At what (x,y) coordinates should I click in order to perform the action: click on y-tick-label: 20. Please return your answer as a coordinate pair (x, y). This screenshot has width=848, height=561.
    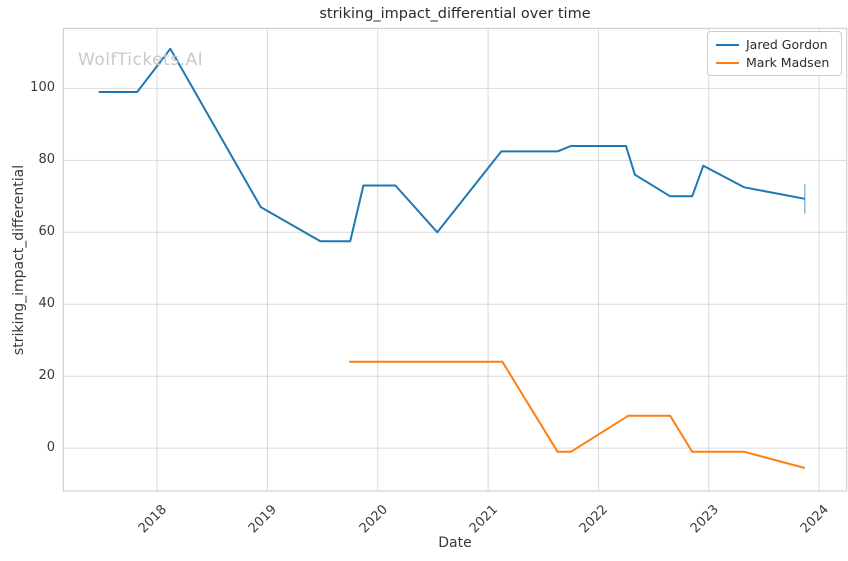
    Looking at the image, I should click on (46, 376).